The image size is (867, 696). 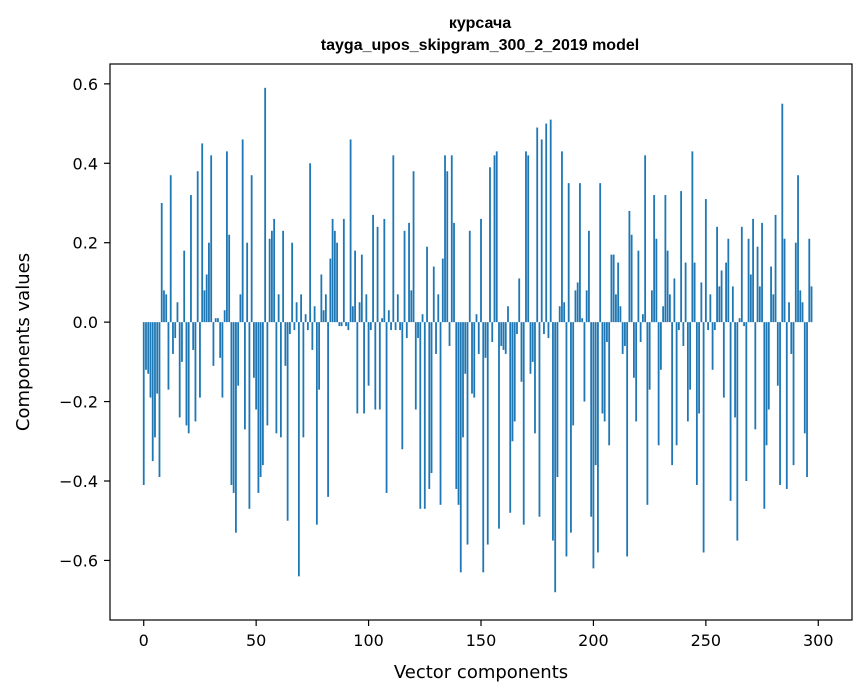 I want to click on x-tick-label: 100, so click(x=368, y=640).